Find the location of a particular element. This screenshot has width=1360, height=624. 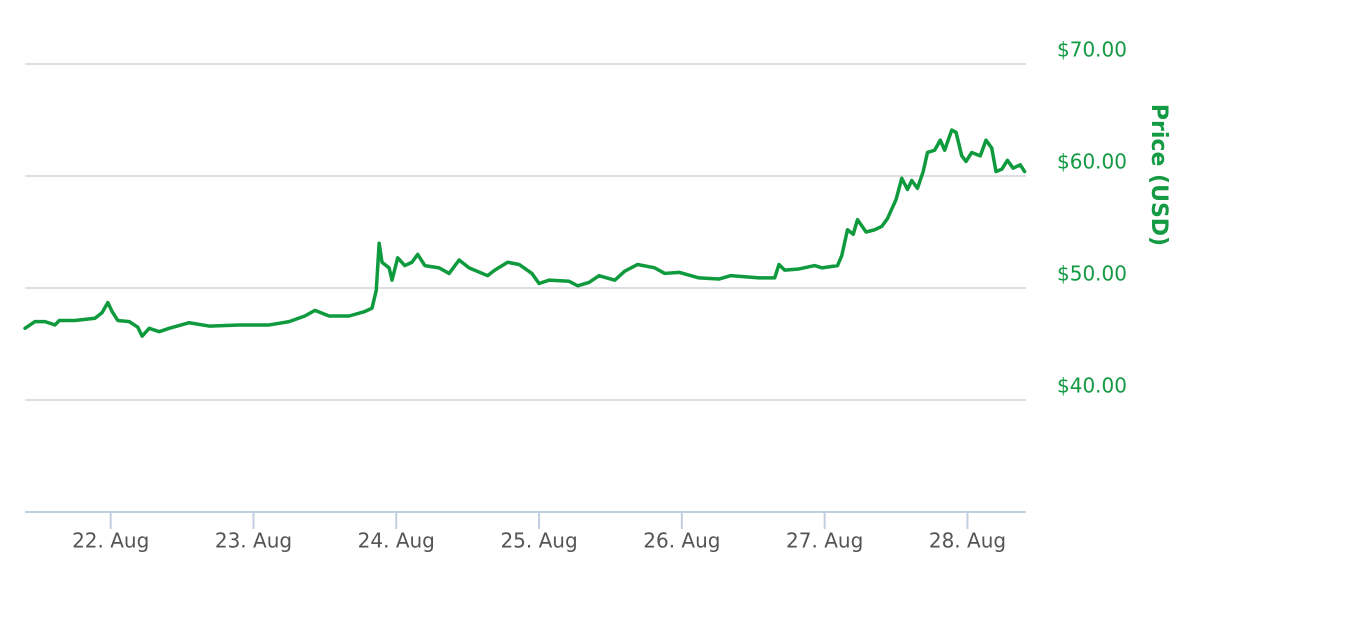

y-tick-label: $50.00 is located at coordinates (1092, 274).